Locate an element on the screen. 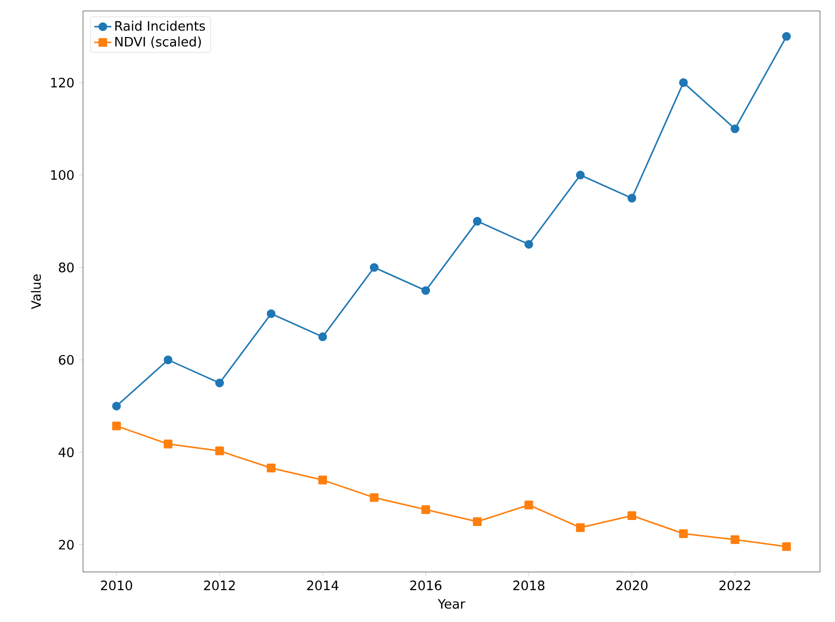 The image size is (835, 622). y-tick-label: 120 is located at coordinates (62, 83).